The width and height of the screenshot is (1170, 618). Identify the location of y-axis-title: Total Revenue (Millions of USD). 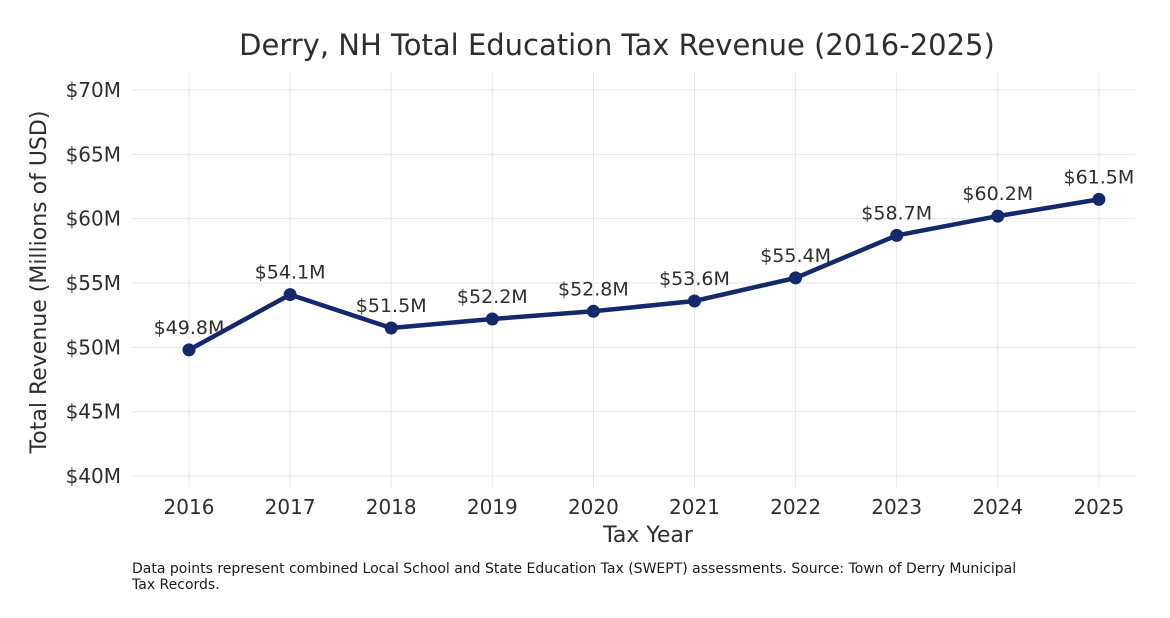
(39, 283).